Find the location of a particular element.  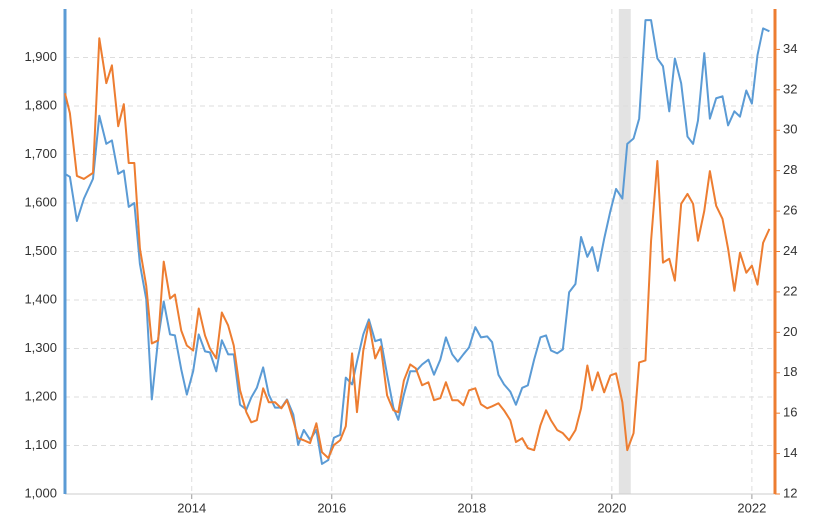

y-tick-label: 1,800 is located at coordinates (40, 104).